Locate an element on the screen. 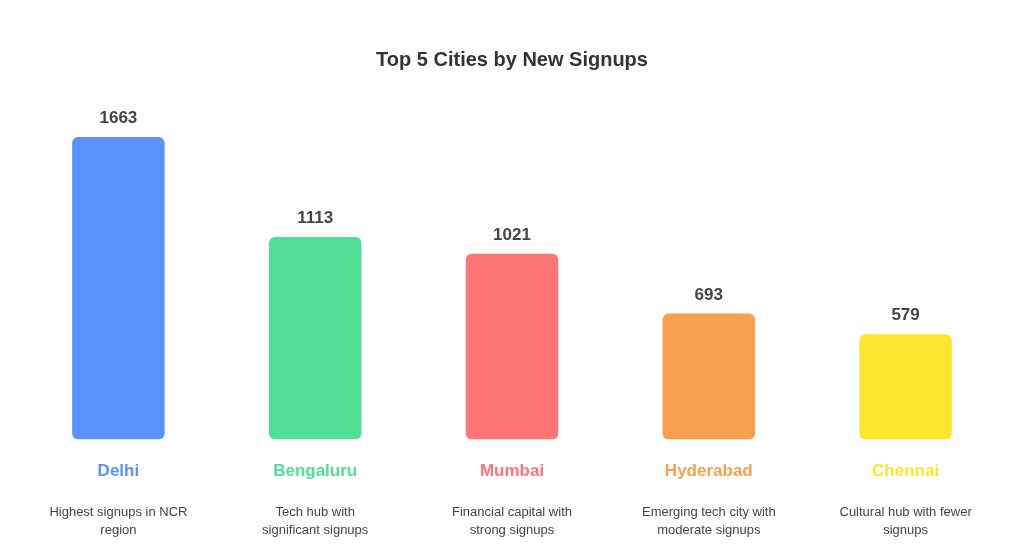  x-tick-label: Chennai is located at coordinates (906, 471).